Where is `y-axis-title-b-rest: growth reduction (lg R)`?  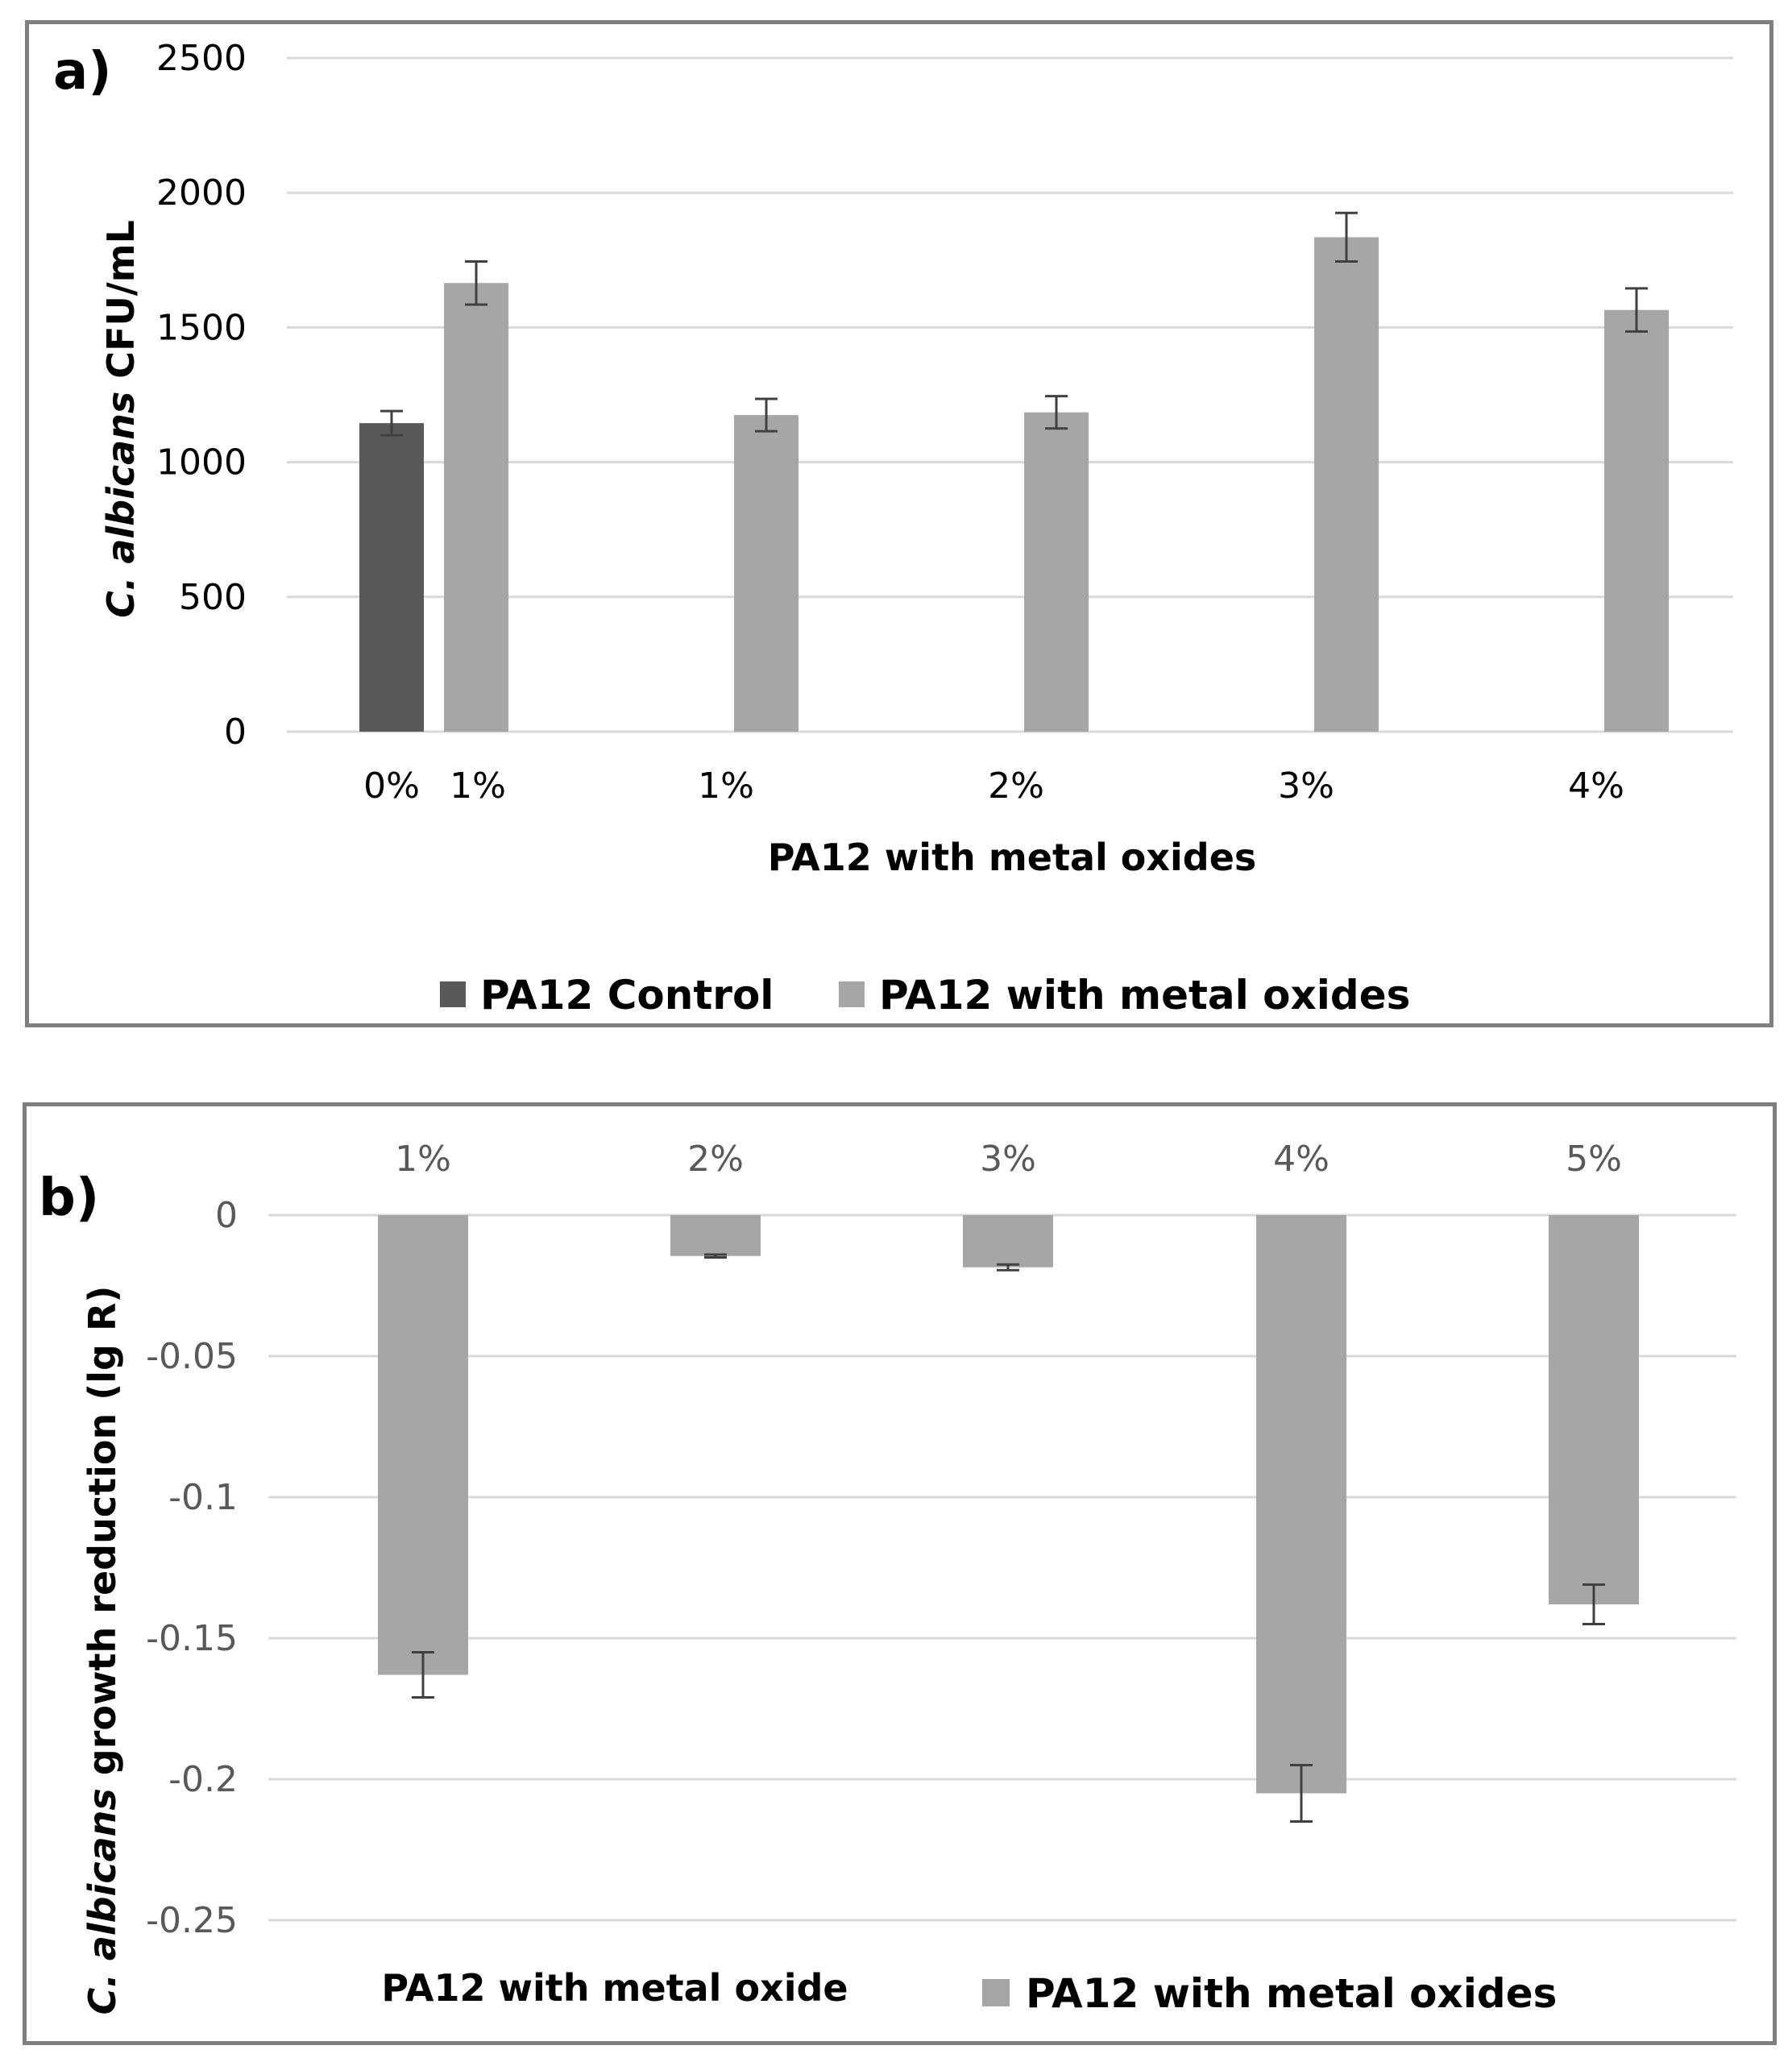 y-axis-title-b-rest: growth reduction (lg R) is located at coordinates (102, 1537).